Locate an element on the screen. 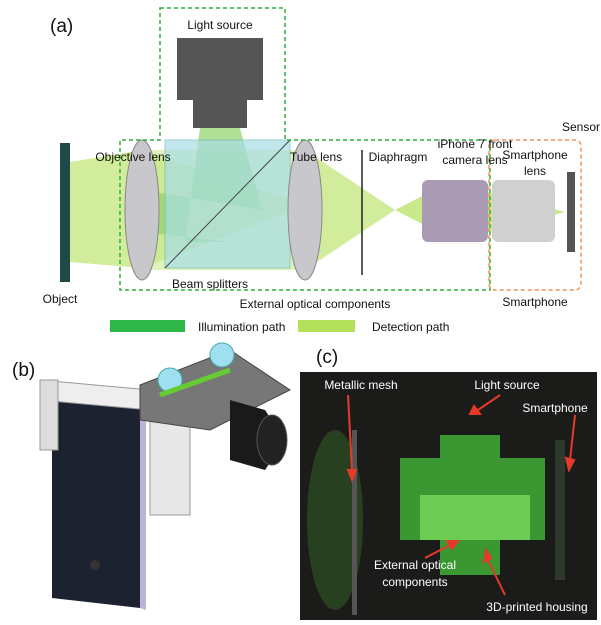 This screenshot has height=625, width=601. label: camera lens is located at coordinates (474, 160).